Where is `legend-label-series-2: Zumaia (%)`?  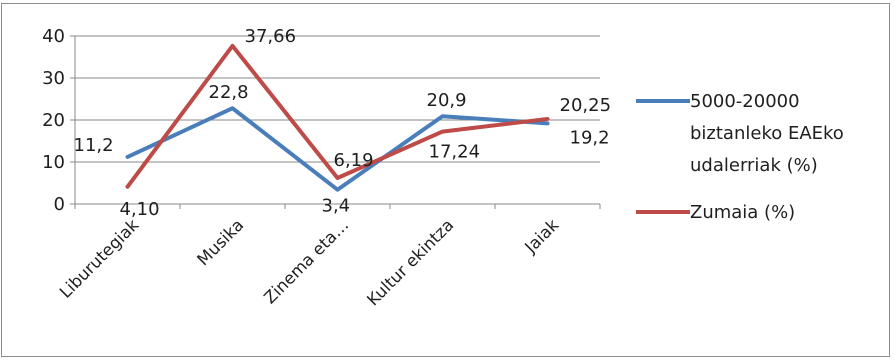
legend-label-series-2: Zumaia (%) is located at coordinates (742, 212).